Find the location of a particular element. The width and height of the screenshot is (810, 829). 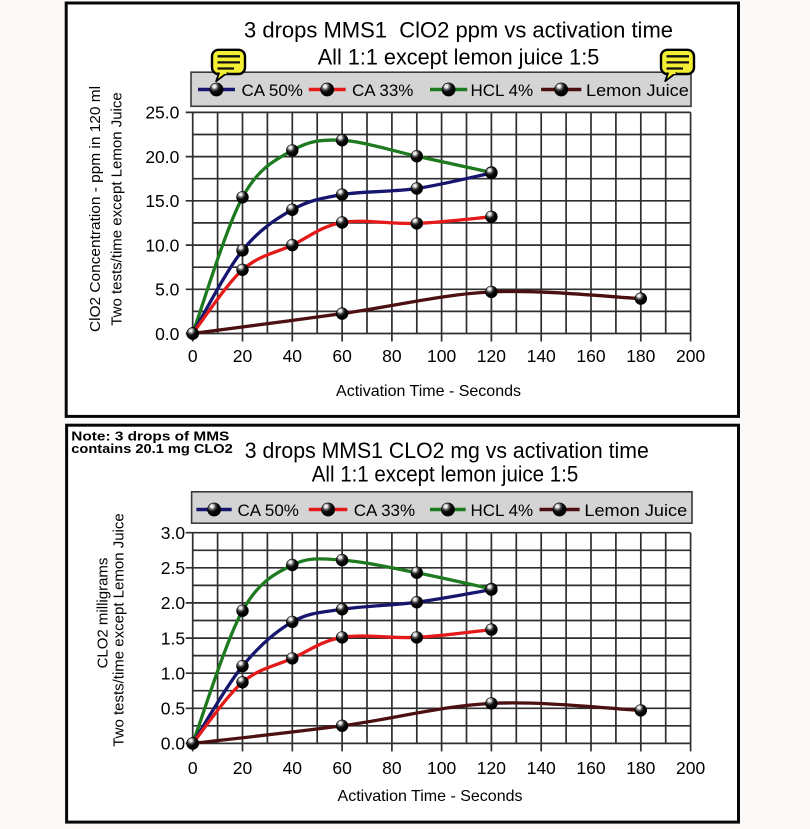

svg-text: 3.0 is located at coordinates (173, 533).